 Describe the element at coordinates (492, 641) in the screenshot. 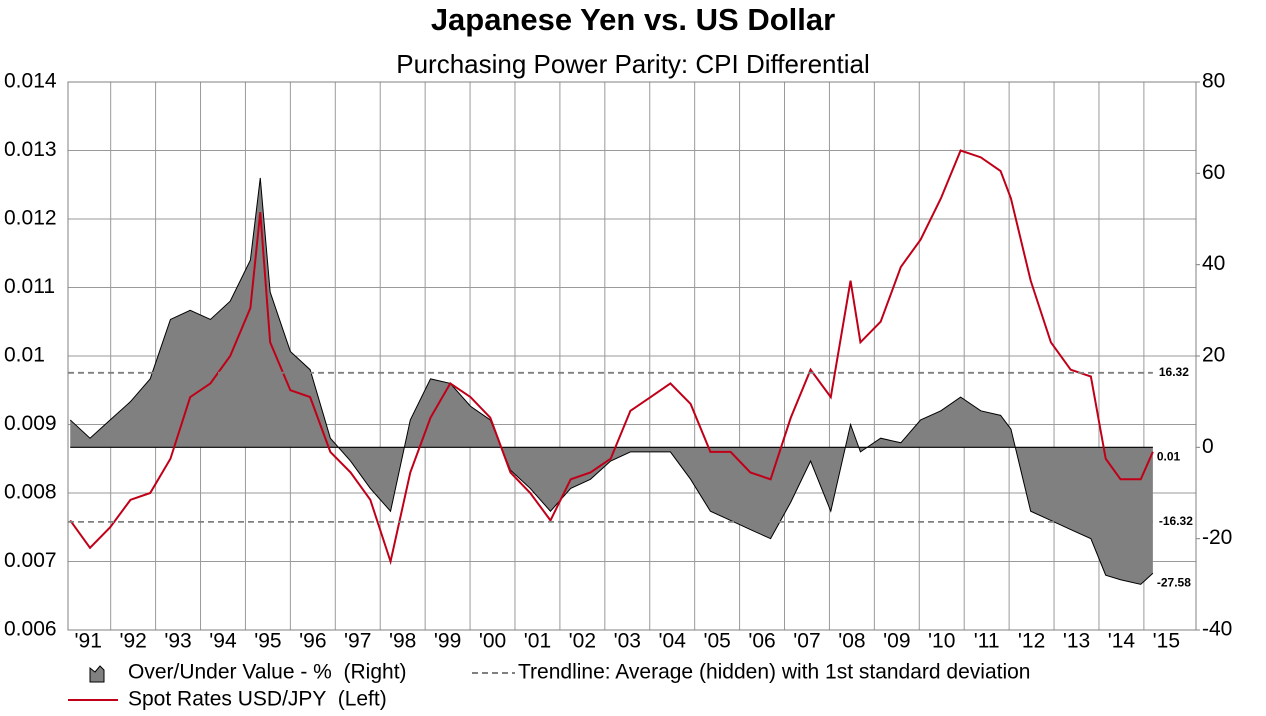

I see `x-tick-label: '00` at that location.